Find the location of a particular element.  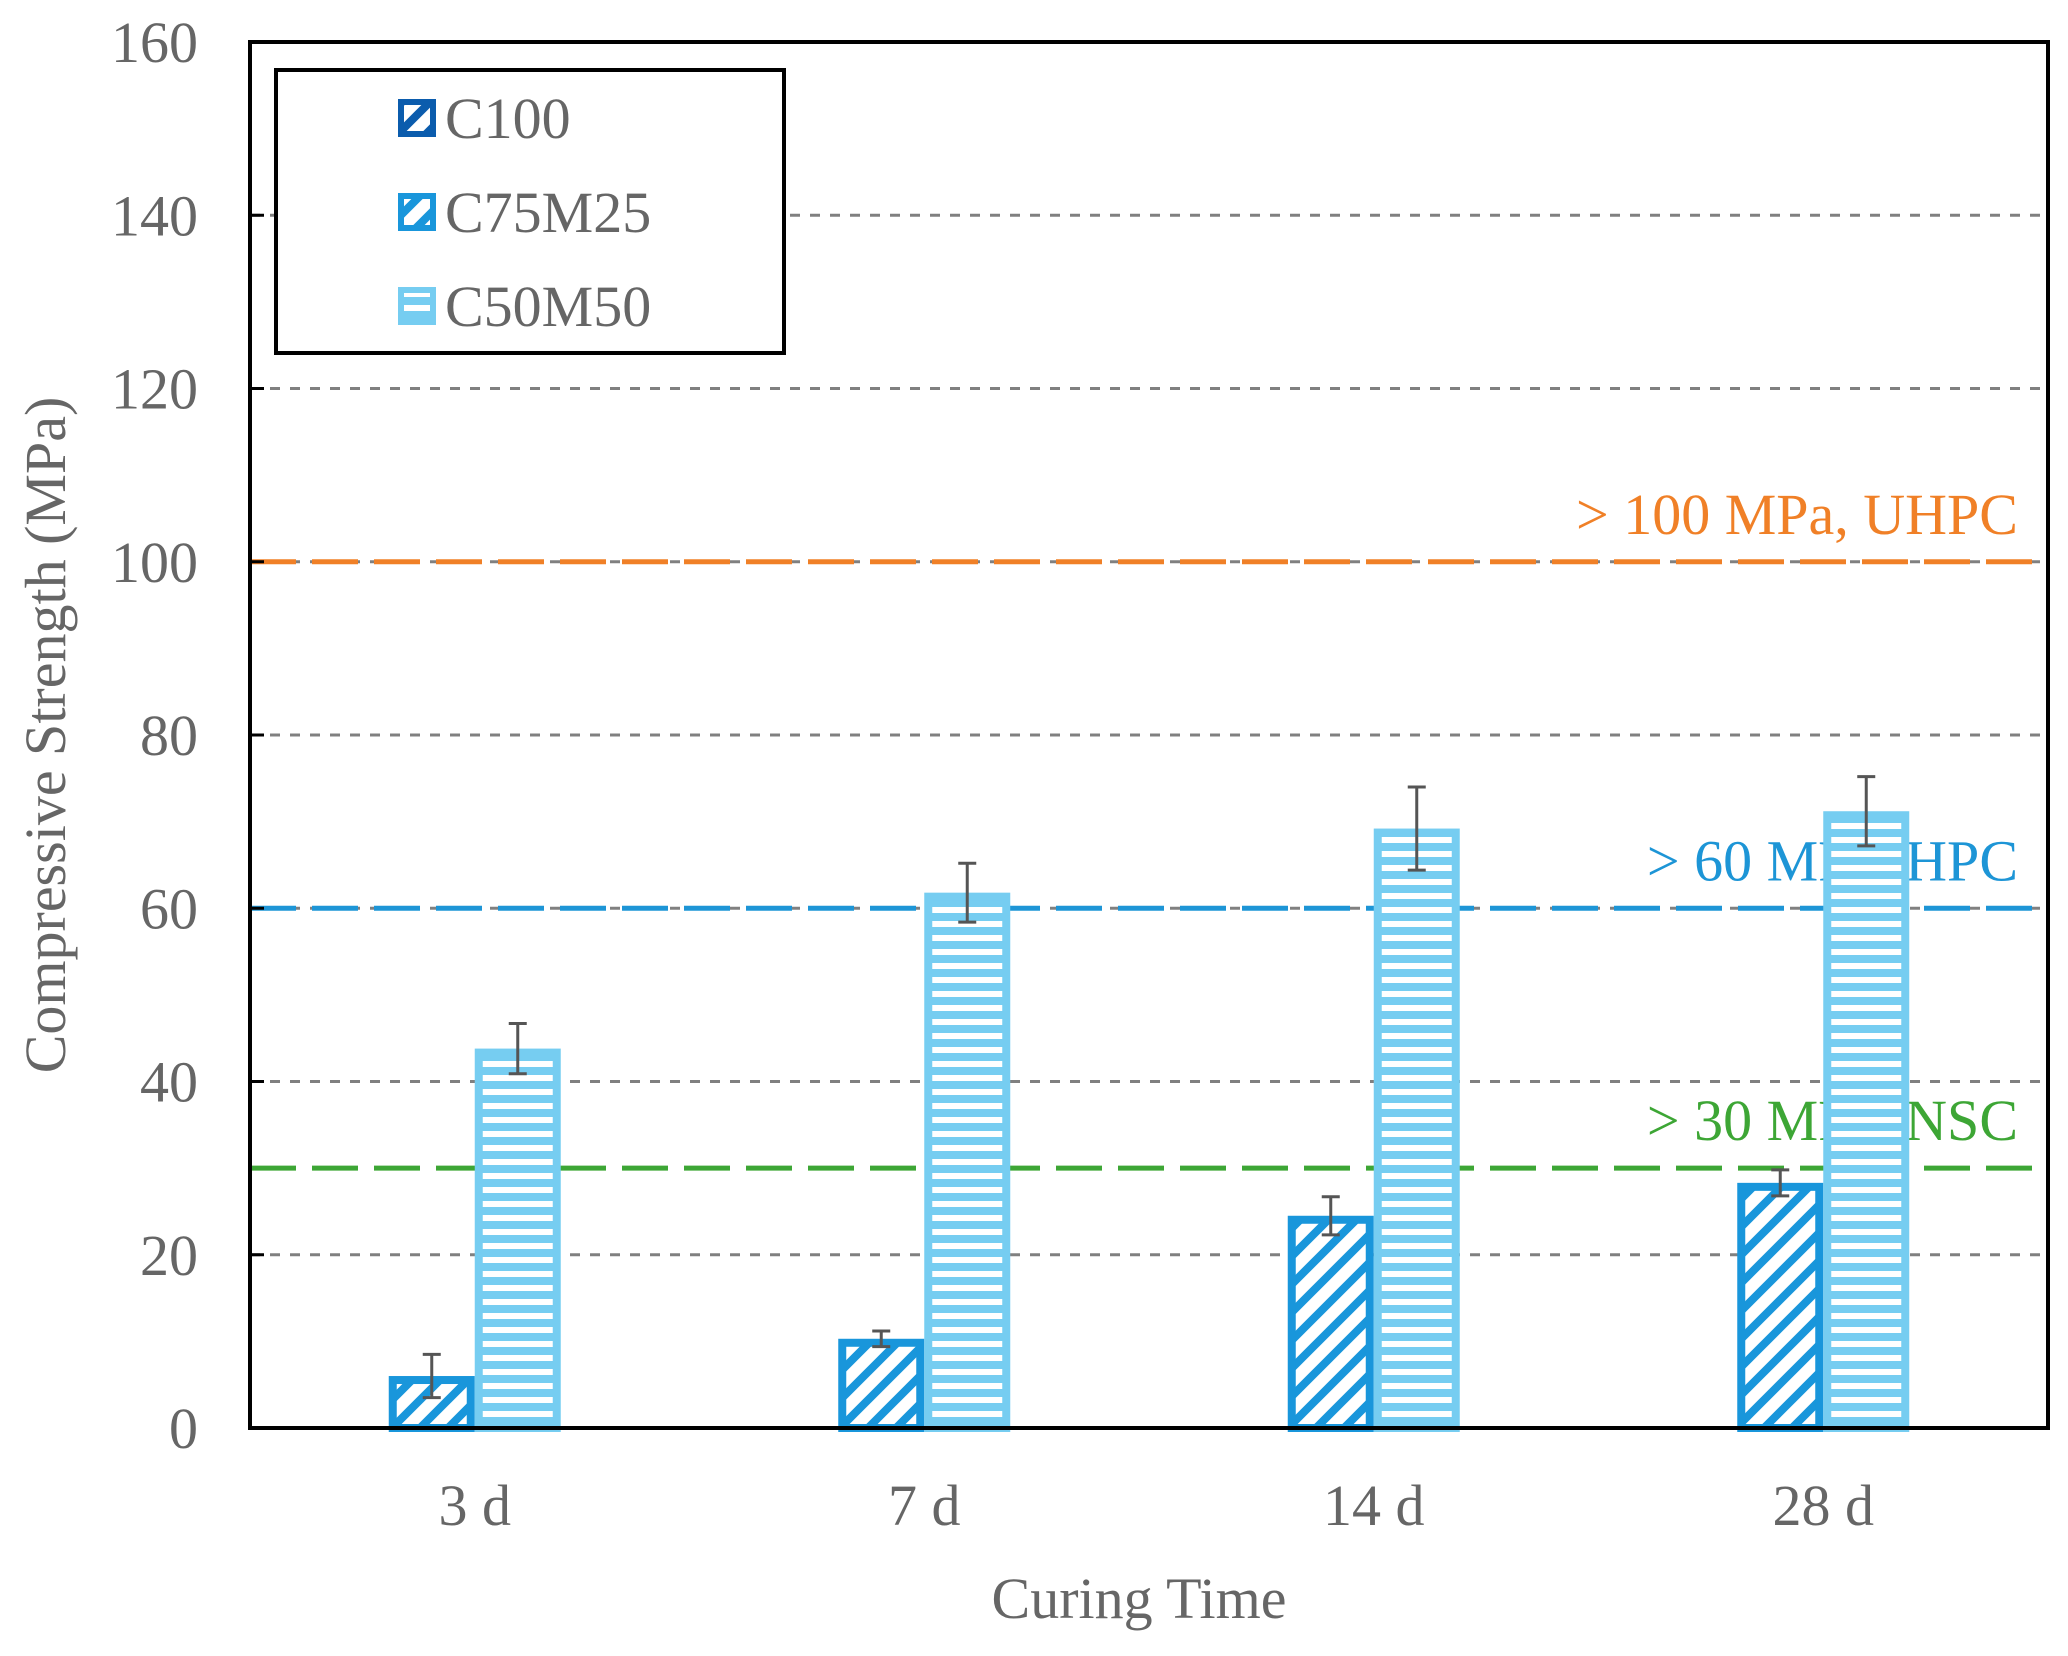

bar-C50M50-28d is located at coordinates (1866, 1121).